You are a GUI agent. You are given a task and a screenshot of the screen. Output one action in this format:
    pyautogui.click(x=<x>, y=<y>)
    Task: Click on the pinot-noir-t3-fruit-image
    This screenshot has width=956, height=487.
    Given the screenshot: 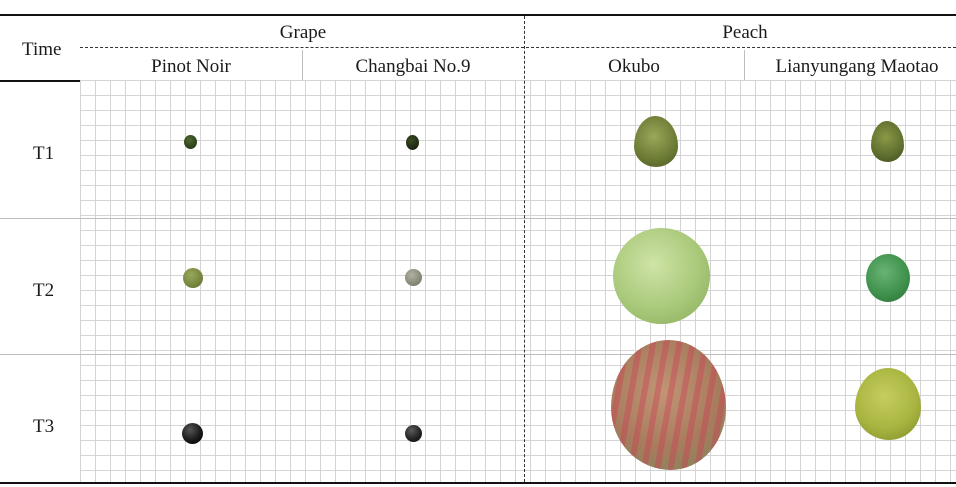 What is the action you would take?
    pyautogui.click(x=192, y=433)
    